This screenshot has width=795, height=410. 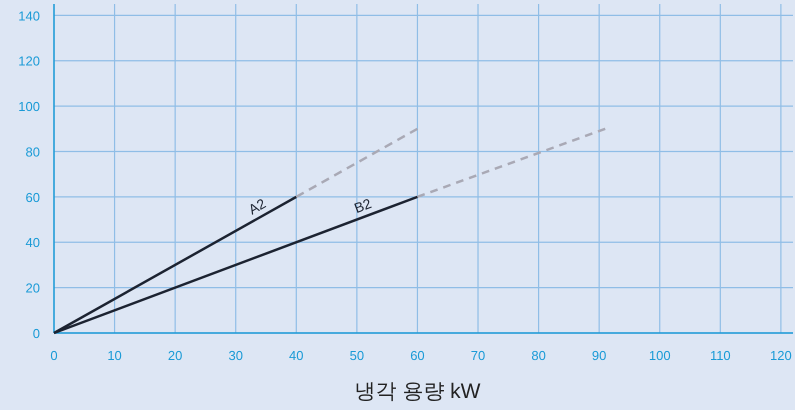 What do you see at coordinates (29, 61) in the screenshot?
I see `y-tick-label: 120` at bounding box center [29, 61].